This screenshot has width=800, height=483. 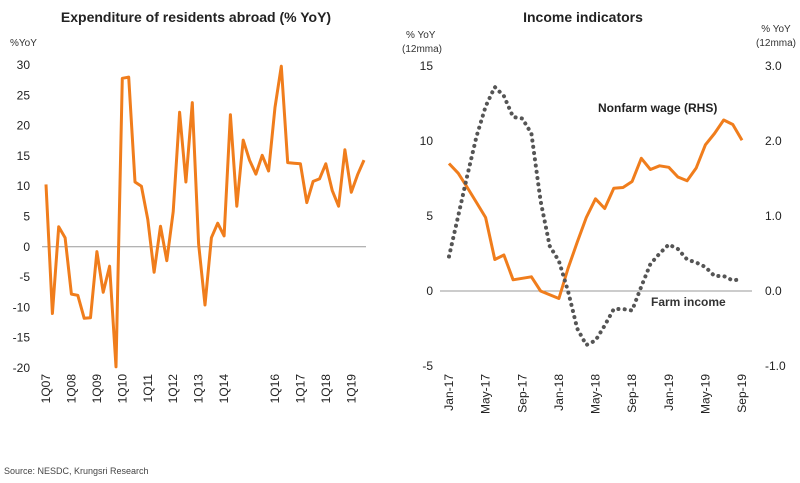 I want to click on nonfarm-wage-line, so click(x=595, y=209).